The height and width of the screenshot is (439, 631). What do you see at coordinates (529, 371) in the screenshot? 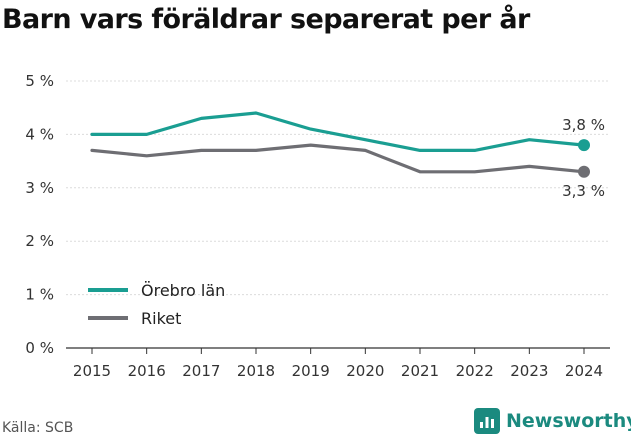
I see `x-tick-label: 2023` at bounding box center [529, 371].